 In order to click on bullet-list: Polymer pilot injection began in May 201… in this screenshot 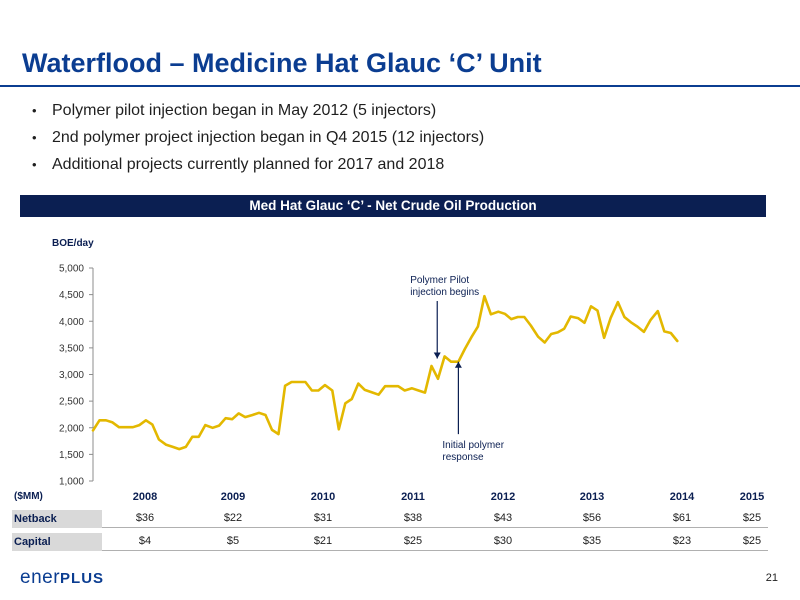, I will do `click(257, 137)`.